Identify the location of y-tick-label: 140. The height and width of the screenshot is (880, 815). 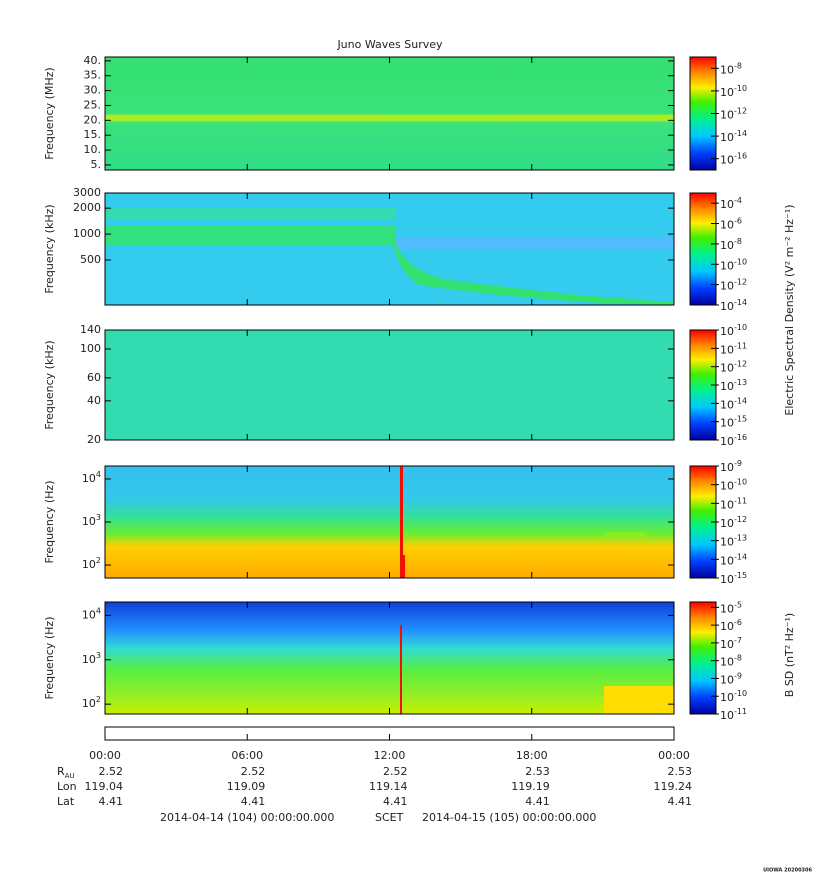
(90, 329).